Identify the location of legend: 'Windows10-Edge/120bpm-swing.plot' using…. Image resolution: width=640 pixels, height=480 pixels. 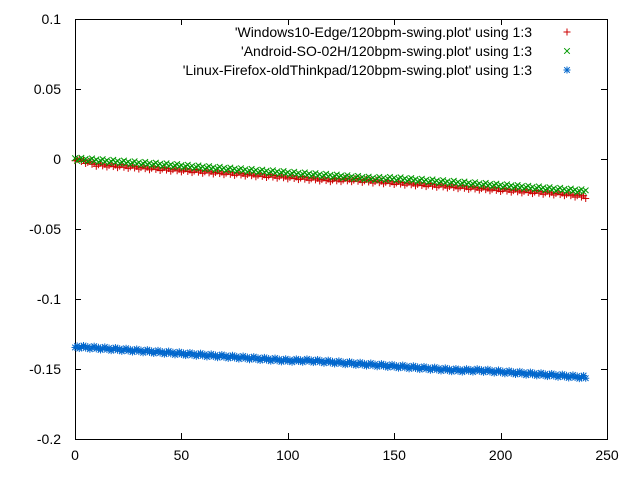
(377, 51).